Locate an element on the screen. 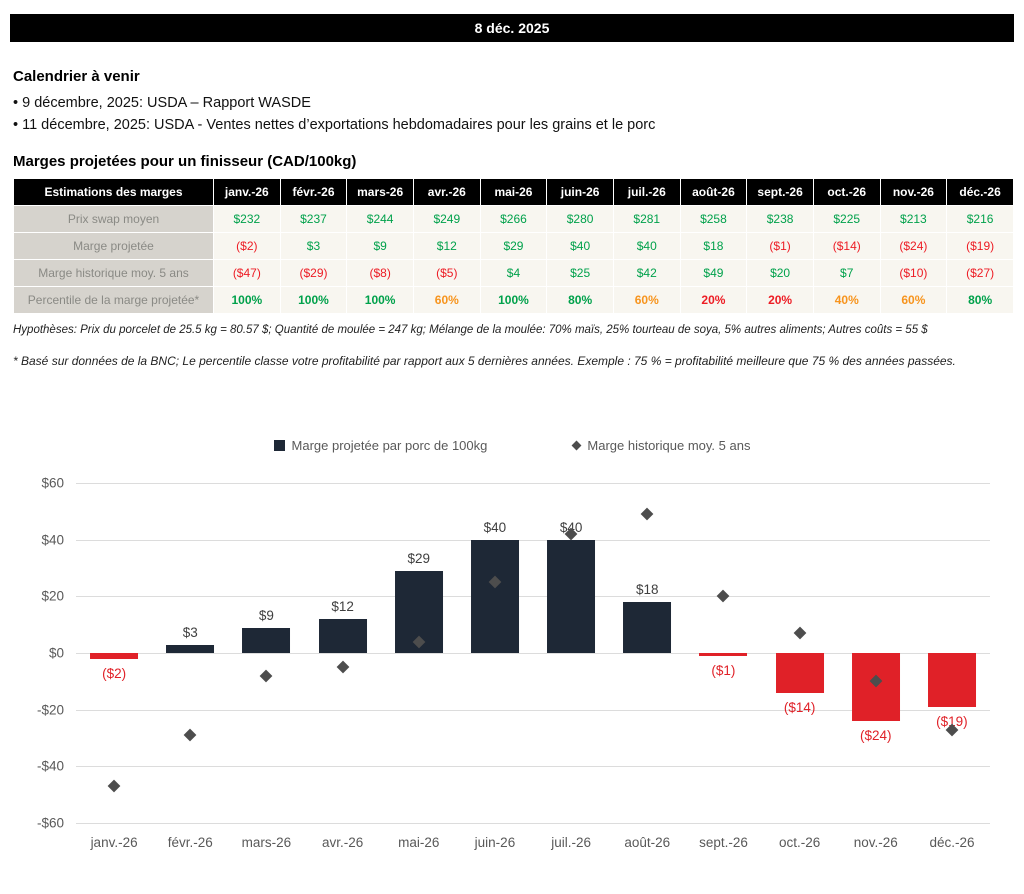  y-axis-label: $40 is located at coordinates (52, 540).